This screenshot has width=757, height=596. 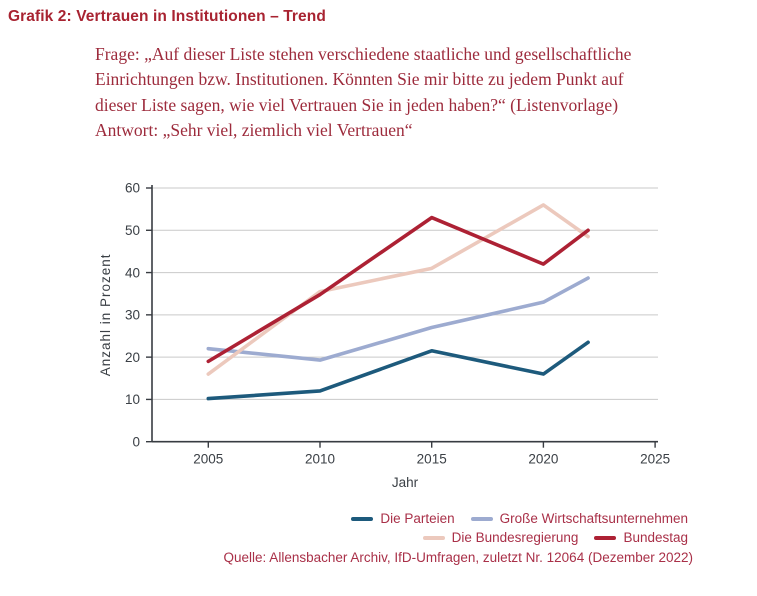 I want to click on legend-item-die-parteien: Die Parteien, so click(x=403, y=518).